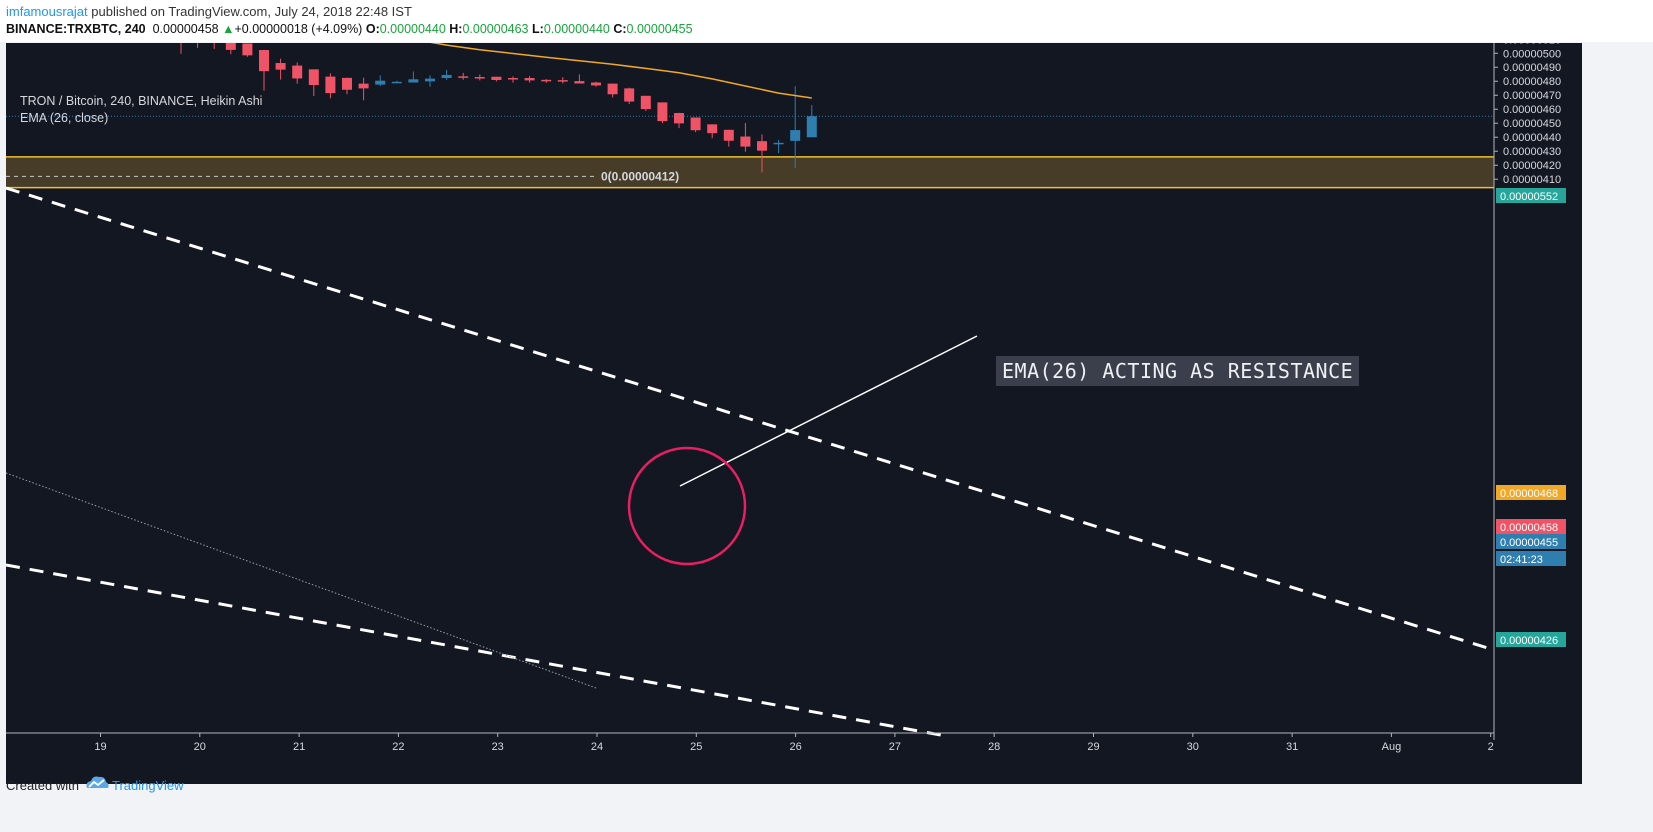  What do you see at coordinates (64, 118) in the screenshot?
I see `ema-legend: EMA (26, close)` at bounding box center [64, 118].